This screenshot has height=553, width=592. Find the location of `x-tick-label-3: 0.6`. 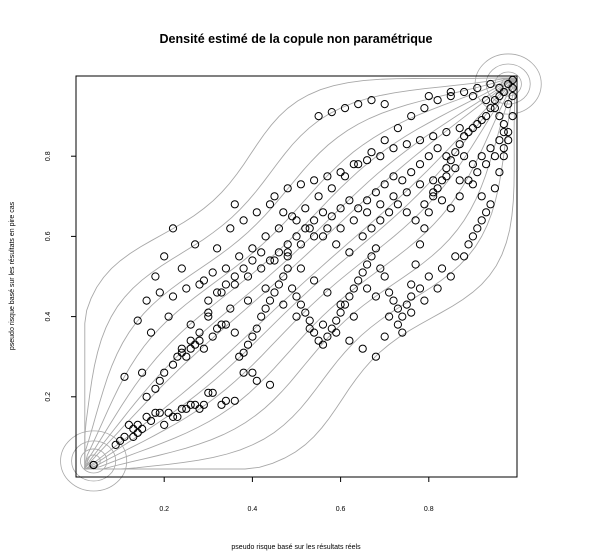

x-tick-label-3: 0.6 is located at coordinates (341, 509).